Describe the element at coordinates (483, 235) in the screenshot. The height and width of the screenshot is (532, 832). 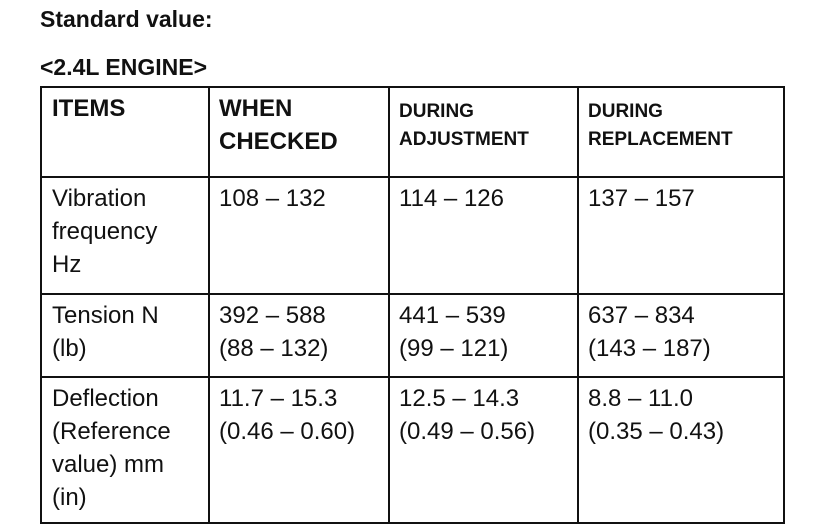
I see `cell: 114 – 126` at that location.